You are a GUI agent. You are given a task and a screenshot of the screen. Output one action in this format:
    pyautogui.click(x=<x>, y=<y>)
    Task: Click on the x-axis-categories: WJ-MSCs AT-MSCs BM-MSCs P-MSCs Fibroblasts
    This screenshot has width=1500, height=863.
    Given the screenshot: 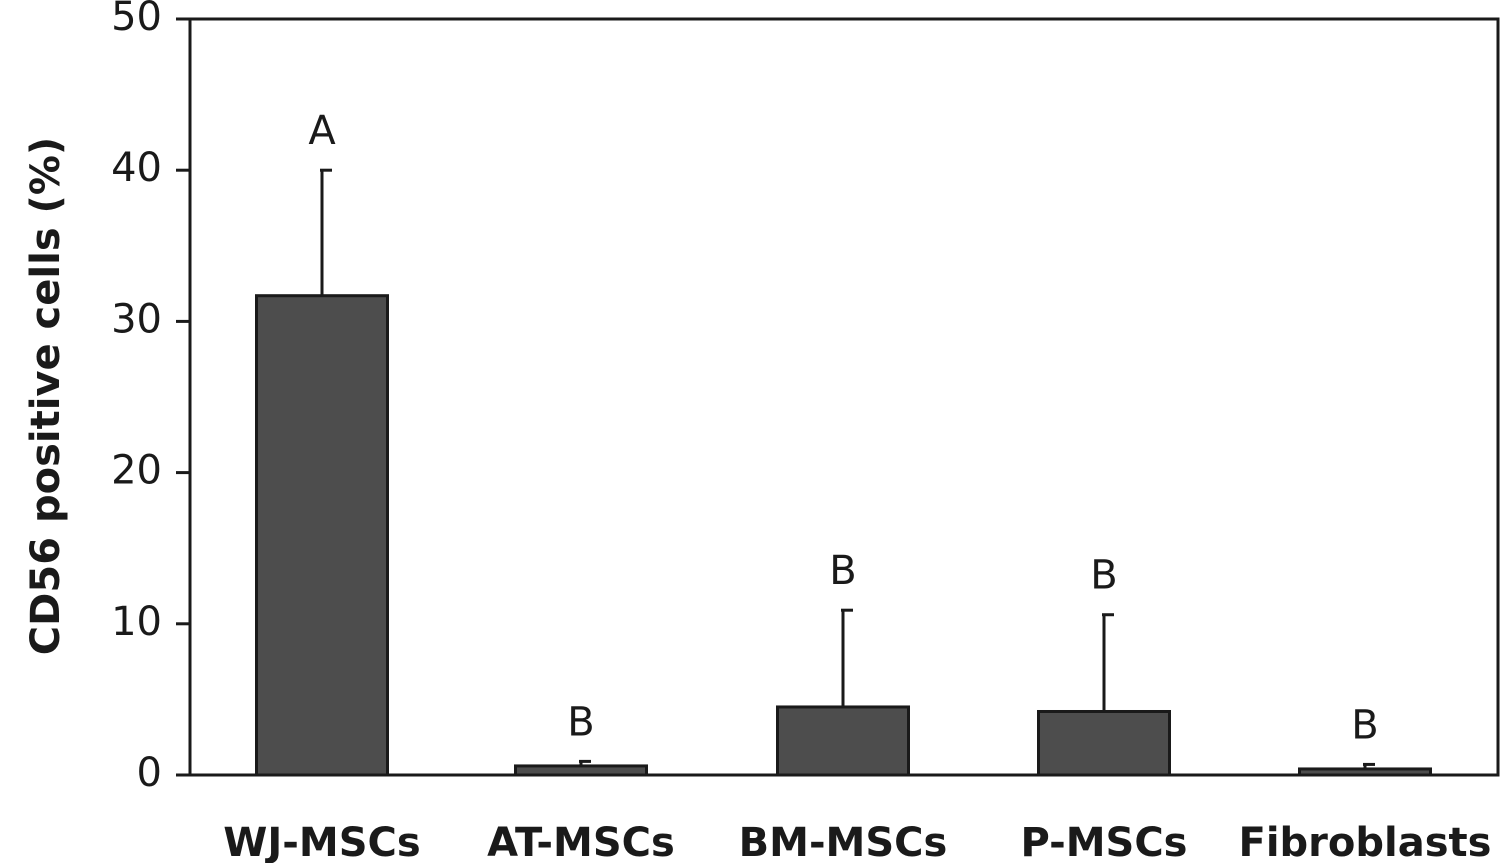 What is the action you would take?
    pyautogui.click(x=857, y=841)
    